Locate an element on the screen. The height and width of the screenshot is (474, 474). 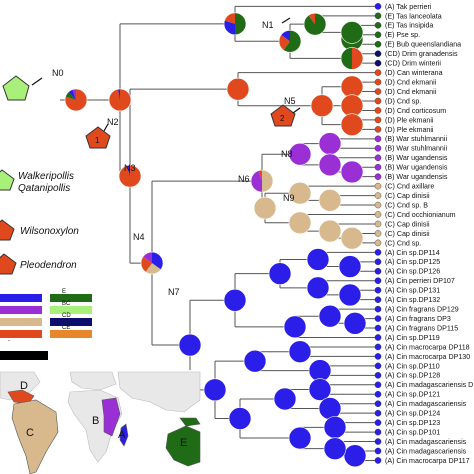
map-label-e: E is located at coordinates (183, 443).